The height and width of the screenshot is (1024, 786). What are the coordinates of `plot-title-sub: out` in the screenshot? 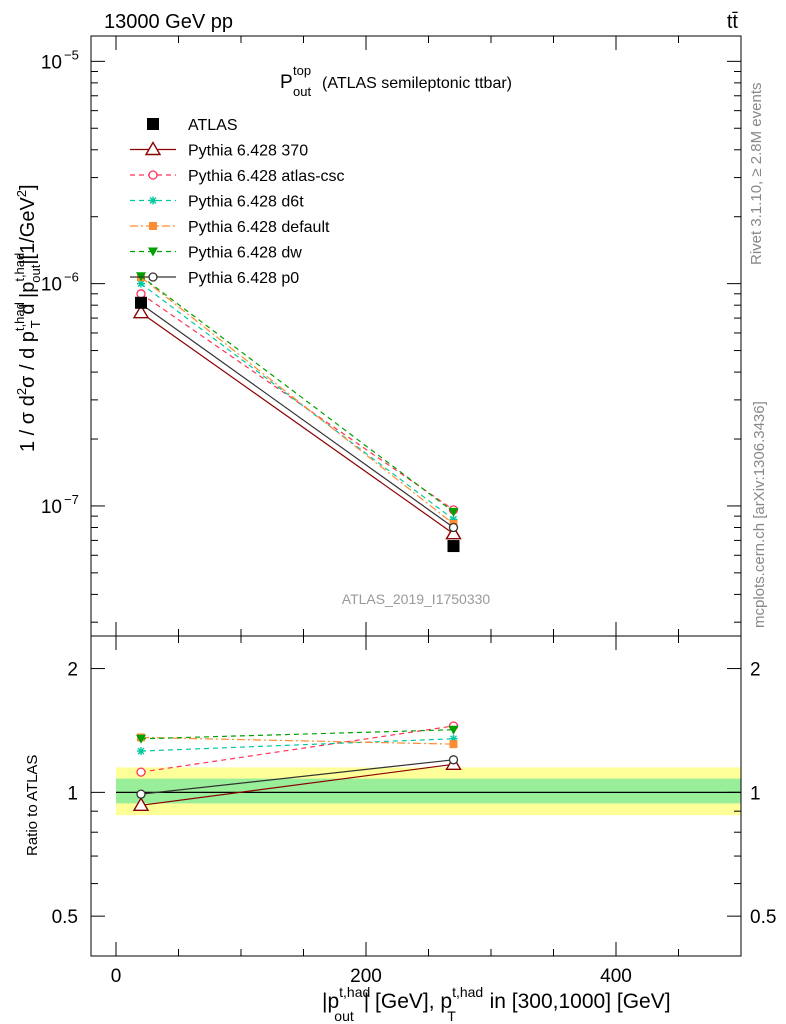 It's located at (302, 91).